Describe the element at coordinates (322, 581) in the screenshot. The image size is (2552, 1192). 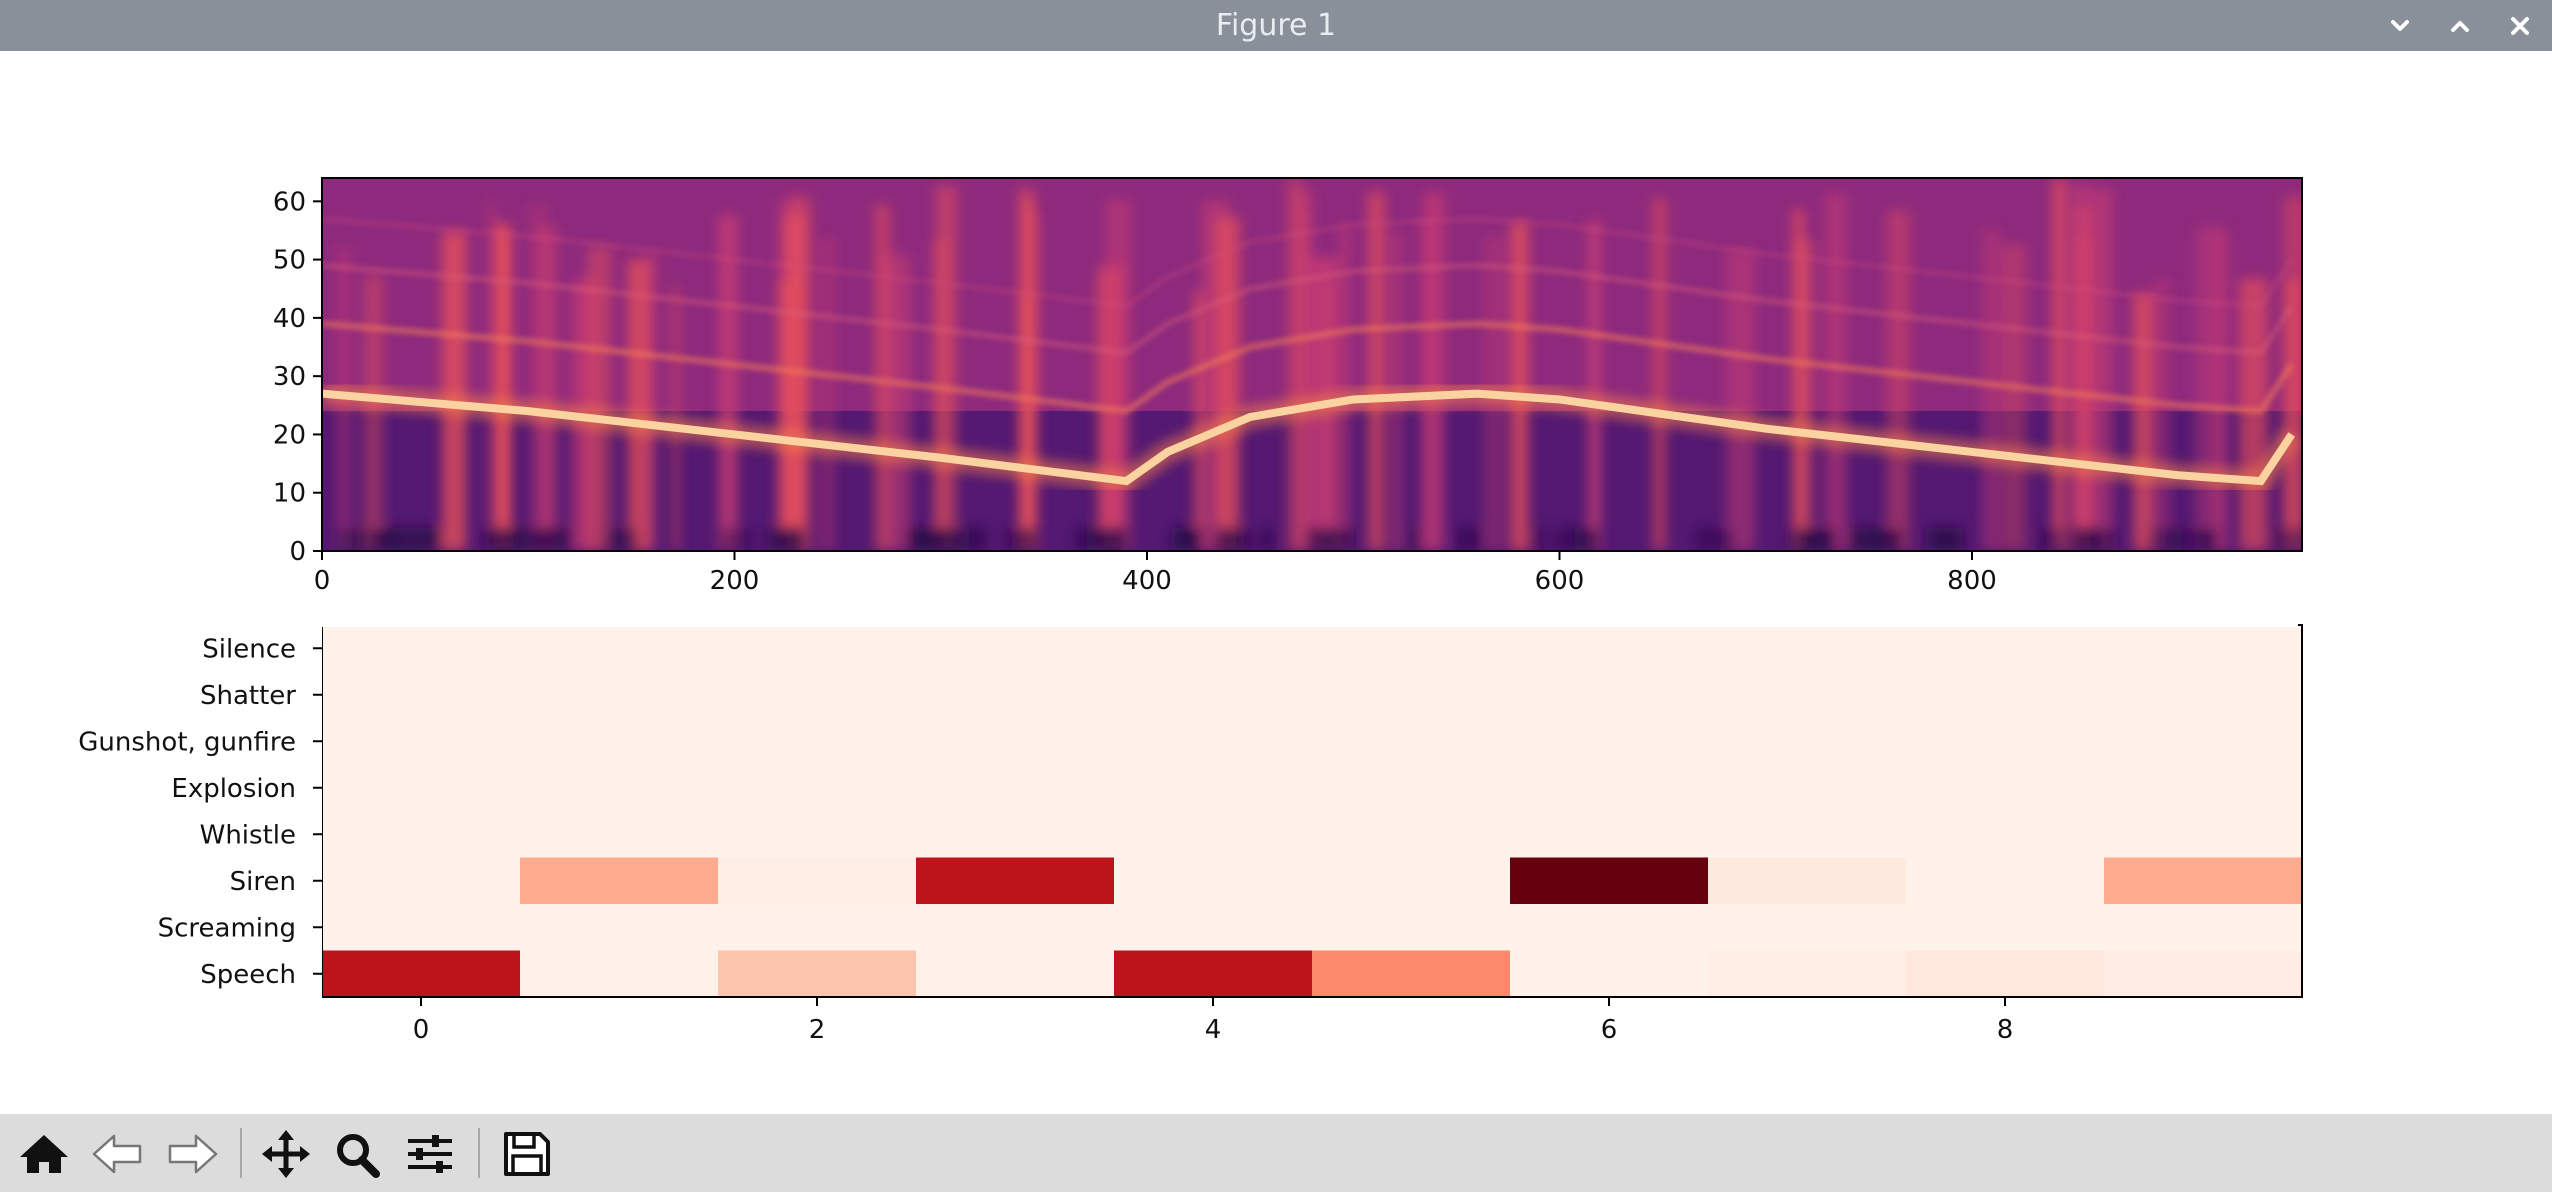
I see `spectrogram-x-tick-label: 0` at that location.